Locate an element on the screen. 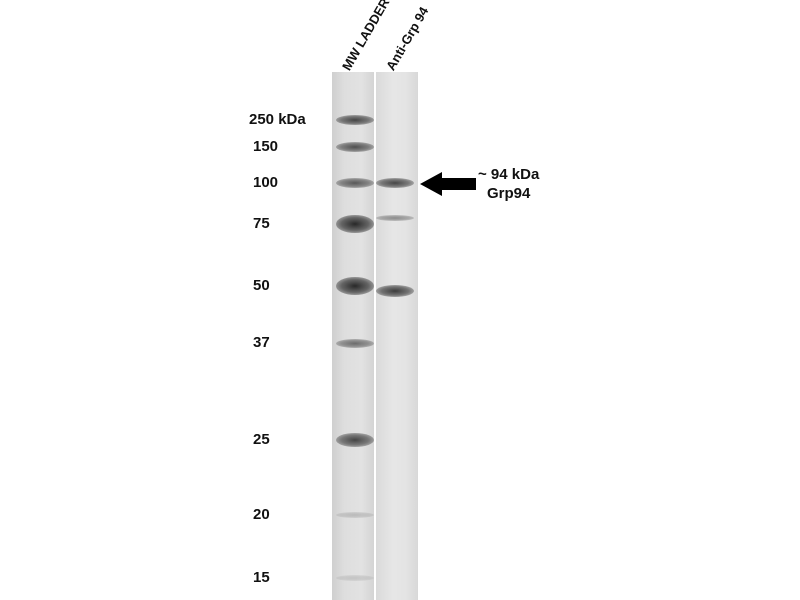 This screenshot has height=600, width=800. arrow-left-icon is located at coordinates (448, 184).